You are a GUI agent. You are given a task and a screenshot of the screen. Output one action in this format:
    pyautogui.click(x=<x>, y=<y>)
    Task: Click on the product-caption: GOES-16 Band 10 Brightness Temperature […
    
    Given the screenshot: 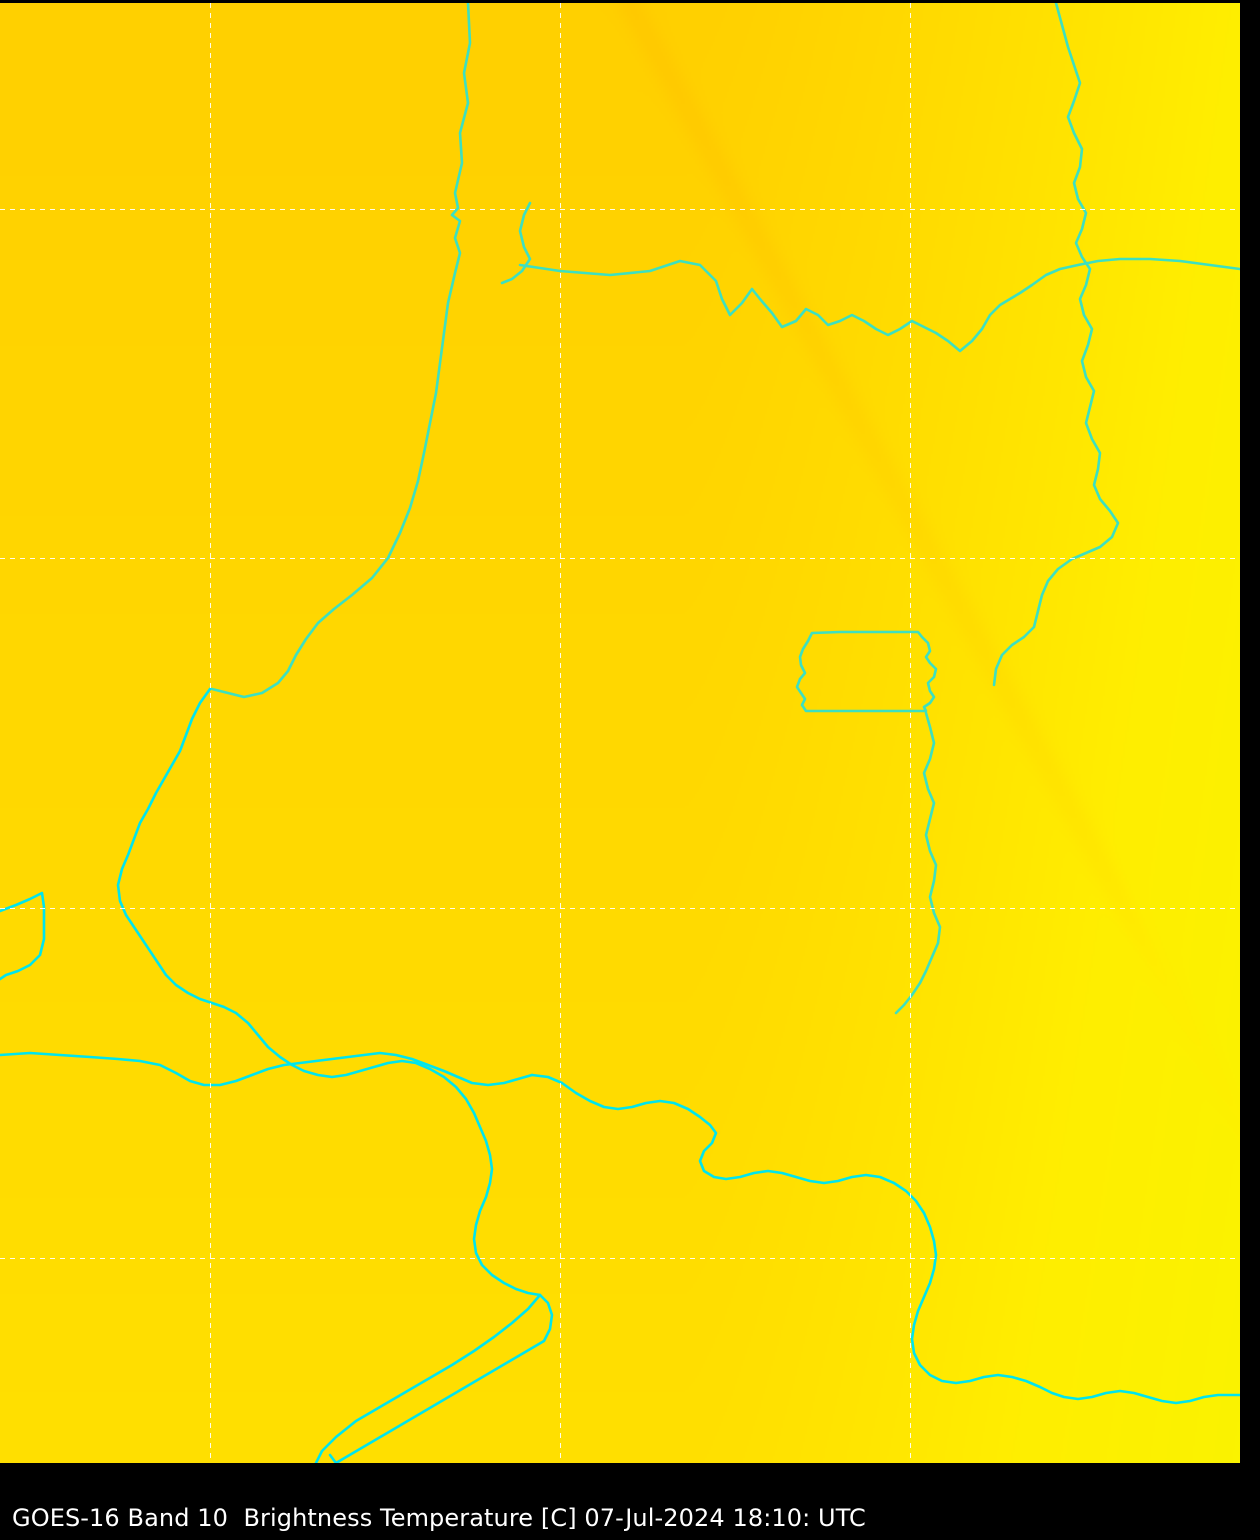 What is the action you would take?
    pyautogui.click(x=439, y=1518)
    